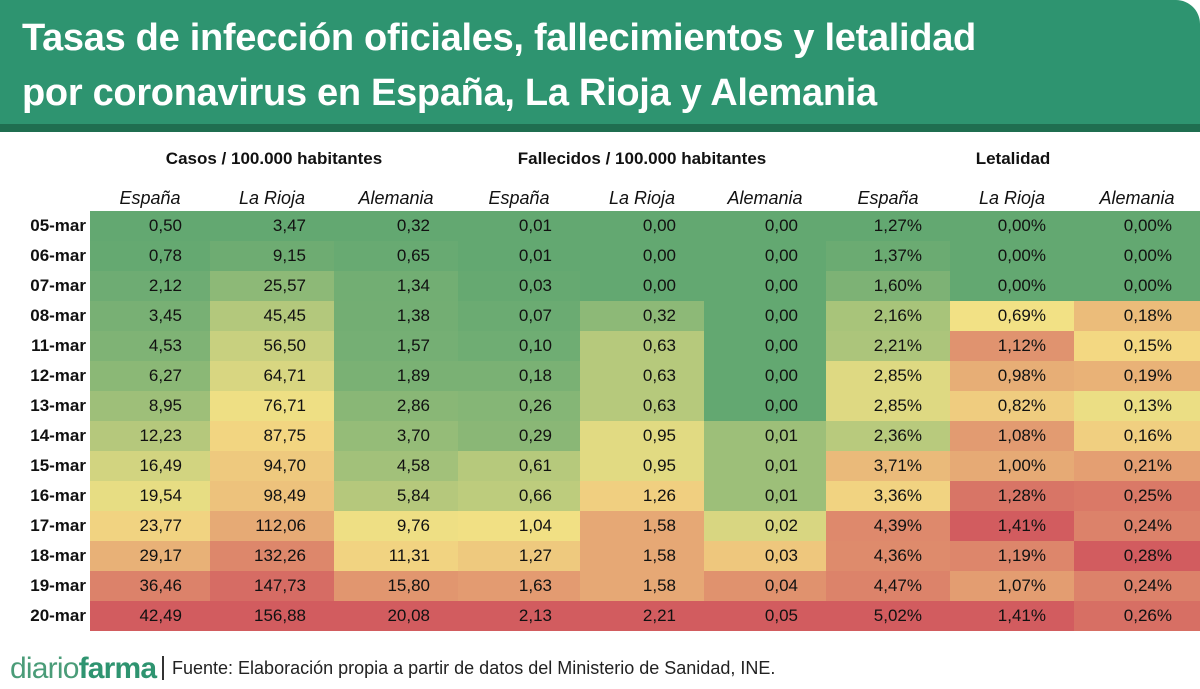 The height and width of the screenshot is (689, 1200). I want to click on heatmap-cell: 42,49, so click(150, 616).